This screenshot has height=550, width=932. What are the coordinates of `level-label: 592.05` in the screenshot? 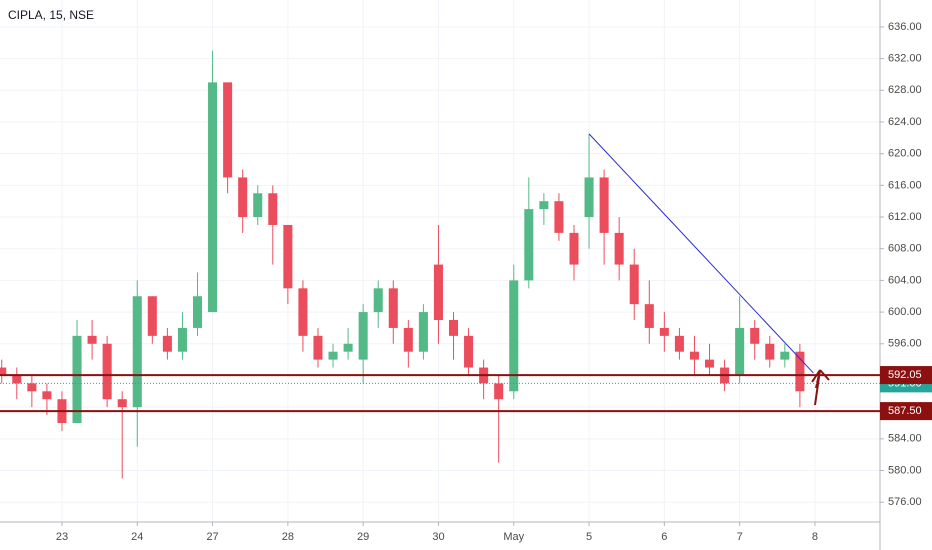 It's located at (905, 375).